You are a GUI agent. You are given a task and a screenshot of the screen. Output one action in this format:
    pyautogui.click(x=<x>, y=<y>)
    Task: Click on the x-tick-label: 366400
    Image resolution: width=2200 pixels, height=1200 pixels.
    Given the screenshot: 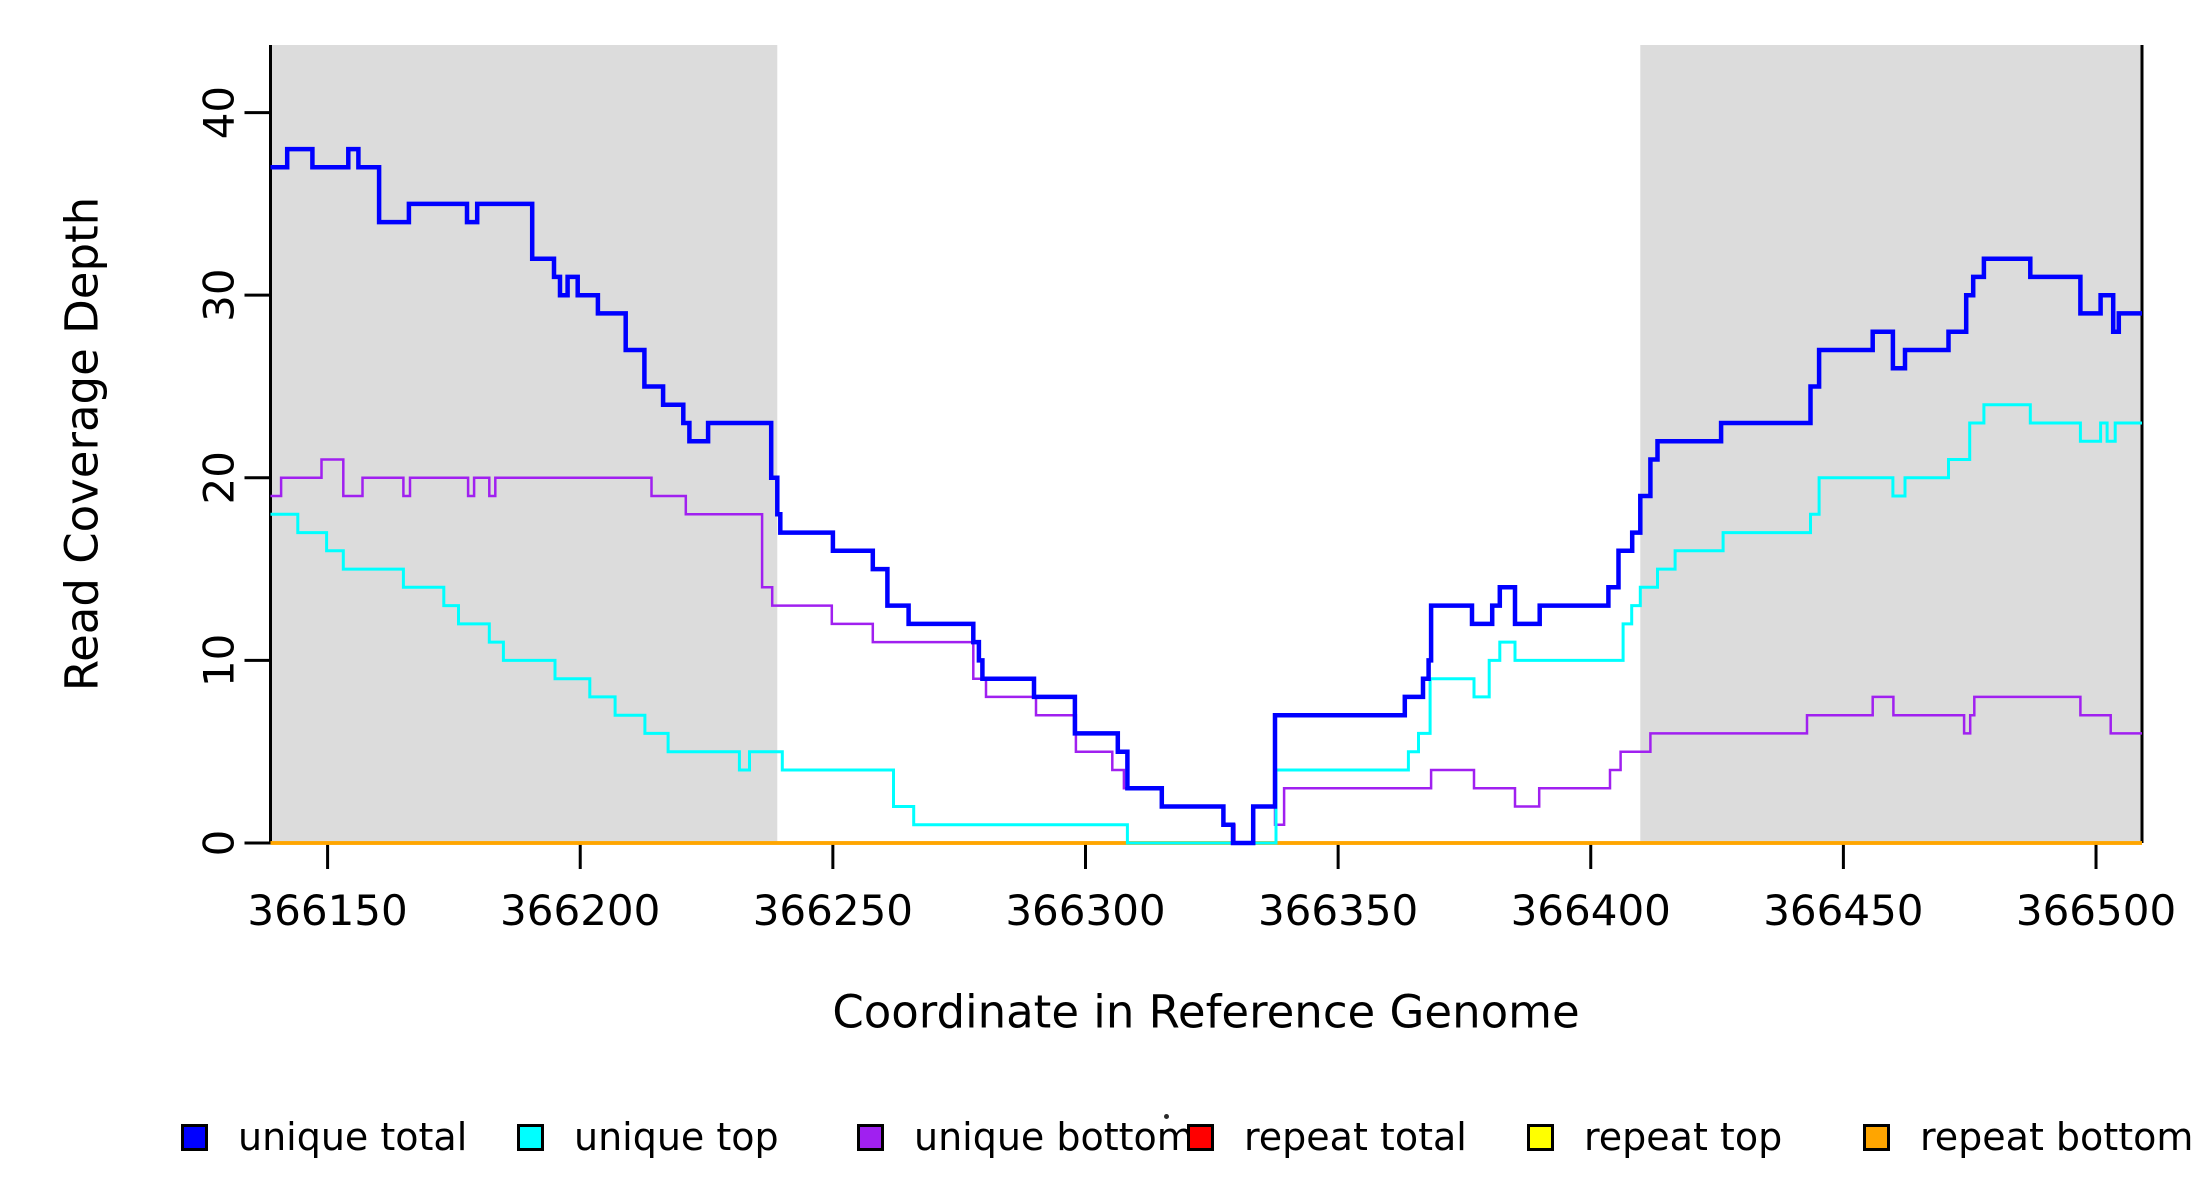 What is the action you would take?
    pyautogui.click(x=1591, y=910)
    